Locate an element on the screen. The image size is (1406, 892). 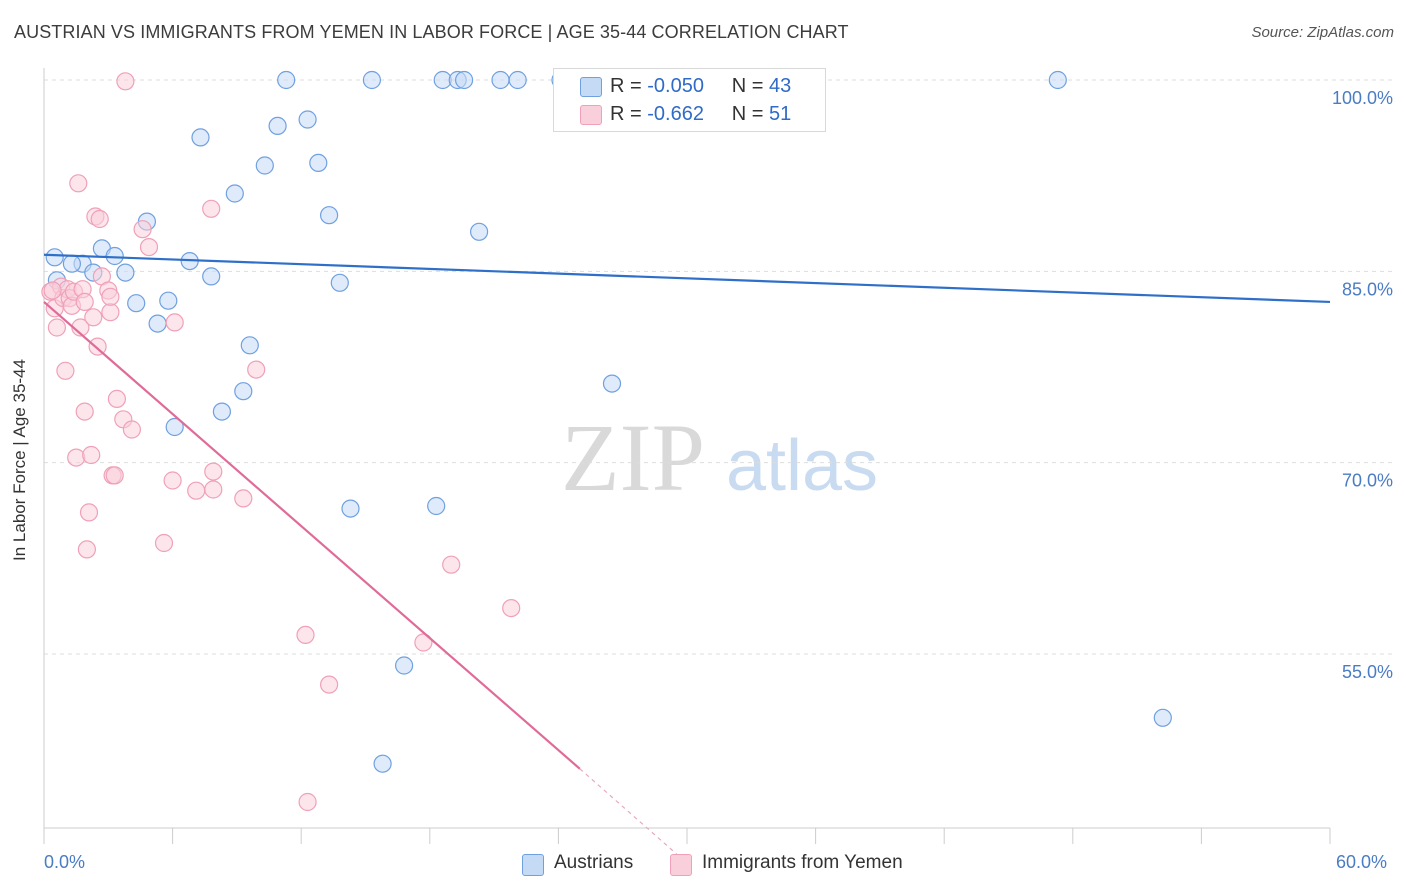
austrians-trend-line is located at coordinates (687, 278).